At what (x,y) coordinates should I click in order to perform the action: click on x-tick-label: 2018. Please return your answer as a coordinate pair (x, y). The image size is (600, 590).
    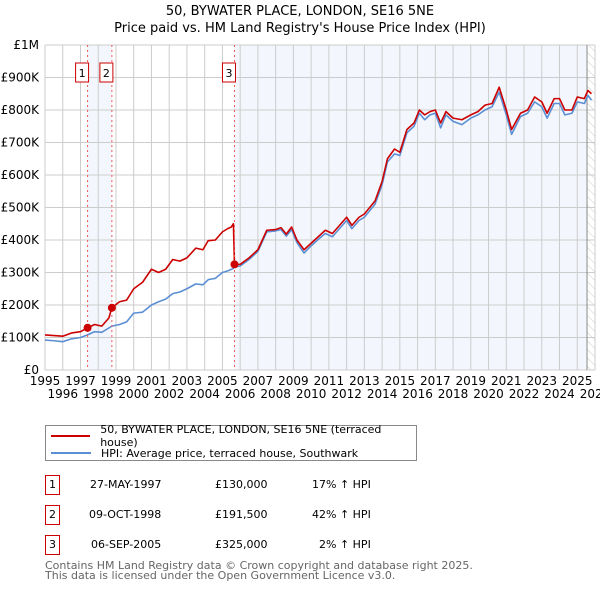
    Looking at the image, I should click on (453, 394).